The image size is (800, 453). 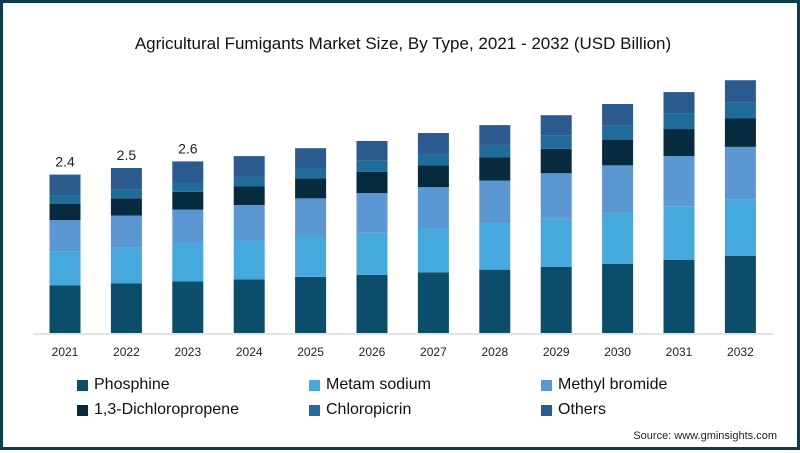 I want to click on bar-segment-phosphine-2030, so click(x=618, y=298).